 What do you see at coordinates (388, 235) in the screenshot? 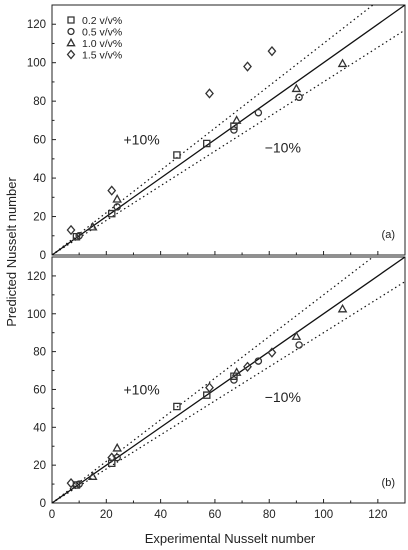
I see `panel-label: (a)` at bounding box center [388, 235].